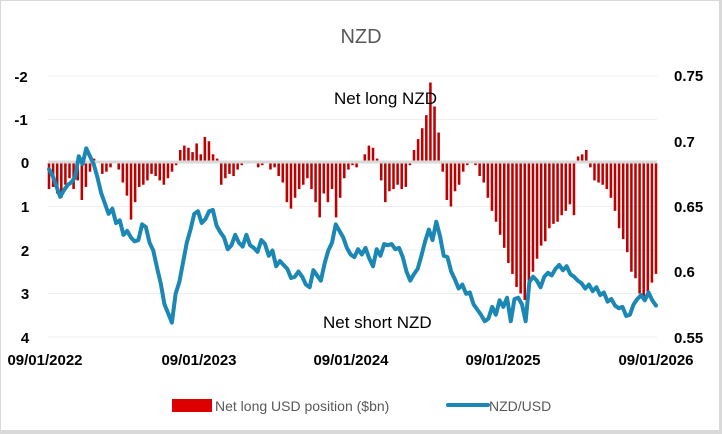 The height and width of the screenshot is (434, 722). What do you see at coordinates (684, 142) in the screenshot?
I see `right-tick-label: 0.7` at bounding box center [684, 142].